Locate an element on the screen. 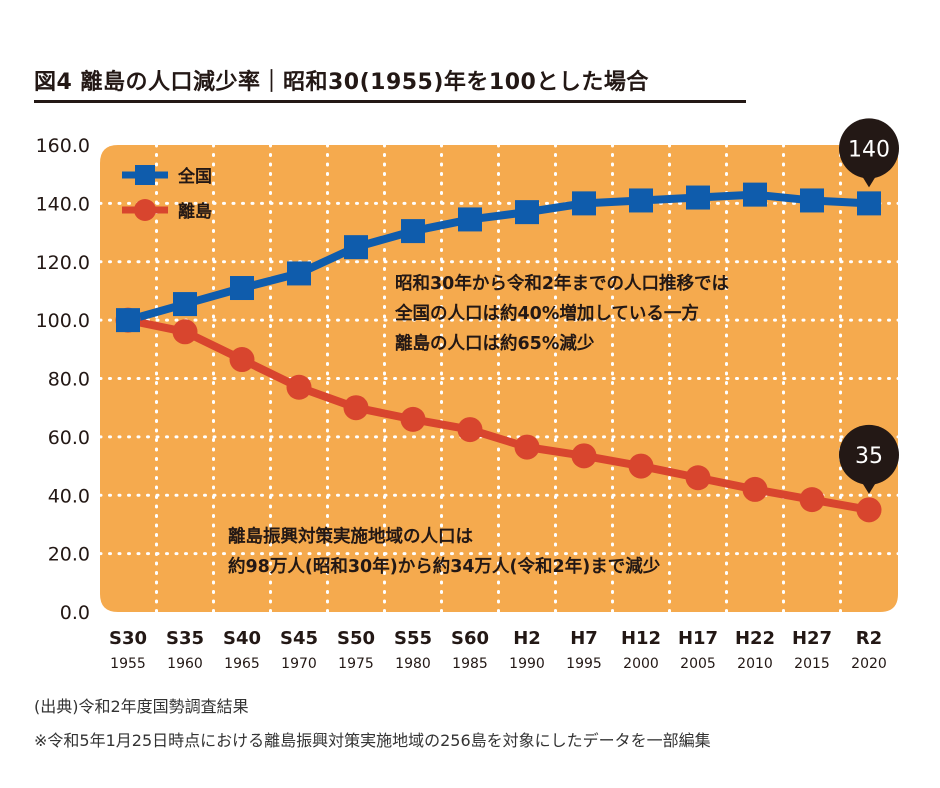 Image resolution: width=940 pixels, height=788 pixels. x-tick-year-label: 2005 is located at coordinates (698, 664).